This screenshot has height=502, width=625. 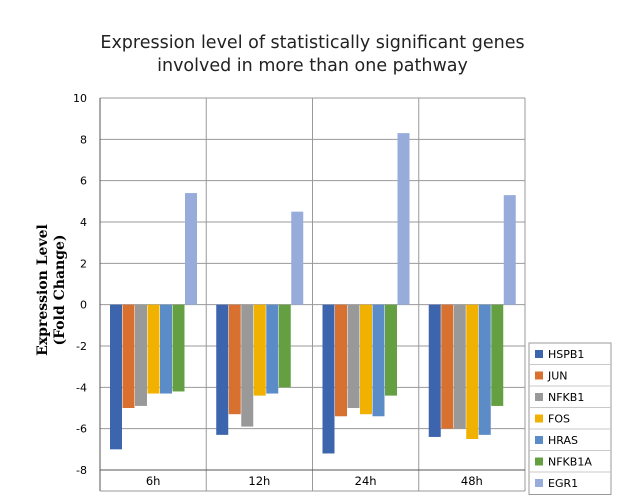 I want to click on bar-egr1-48h, so click(x=509, y=250).